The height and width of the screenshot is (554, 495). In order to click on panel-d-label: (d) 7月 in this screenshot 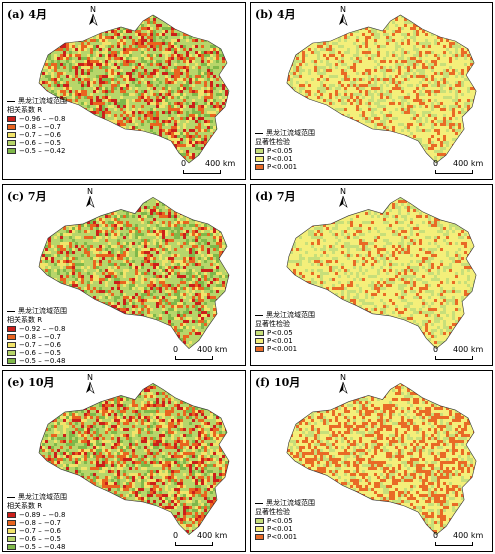, I will do `click(275, 196)`.